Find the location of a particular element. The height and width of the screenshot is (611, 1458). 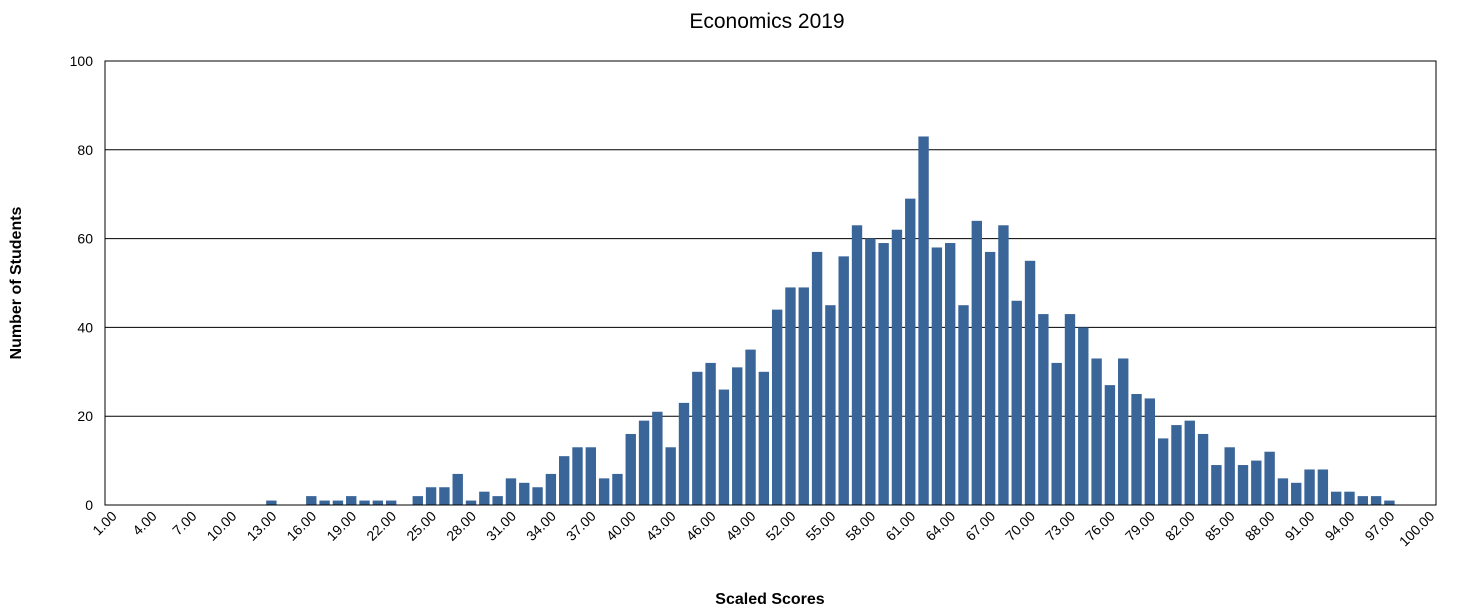

x-tick-label: 13.00 is located at coordinates (261, 526).